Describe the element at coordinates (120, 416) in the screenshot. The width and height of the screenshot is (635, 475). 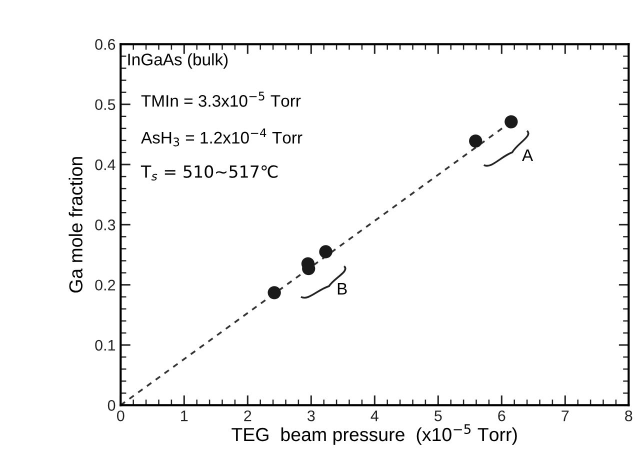
I see `x-tick-label: 0` at that location.